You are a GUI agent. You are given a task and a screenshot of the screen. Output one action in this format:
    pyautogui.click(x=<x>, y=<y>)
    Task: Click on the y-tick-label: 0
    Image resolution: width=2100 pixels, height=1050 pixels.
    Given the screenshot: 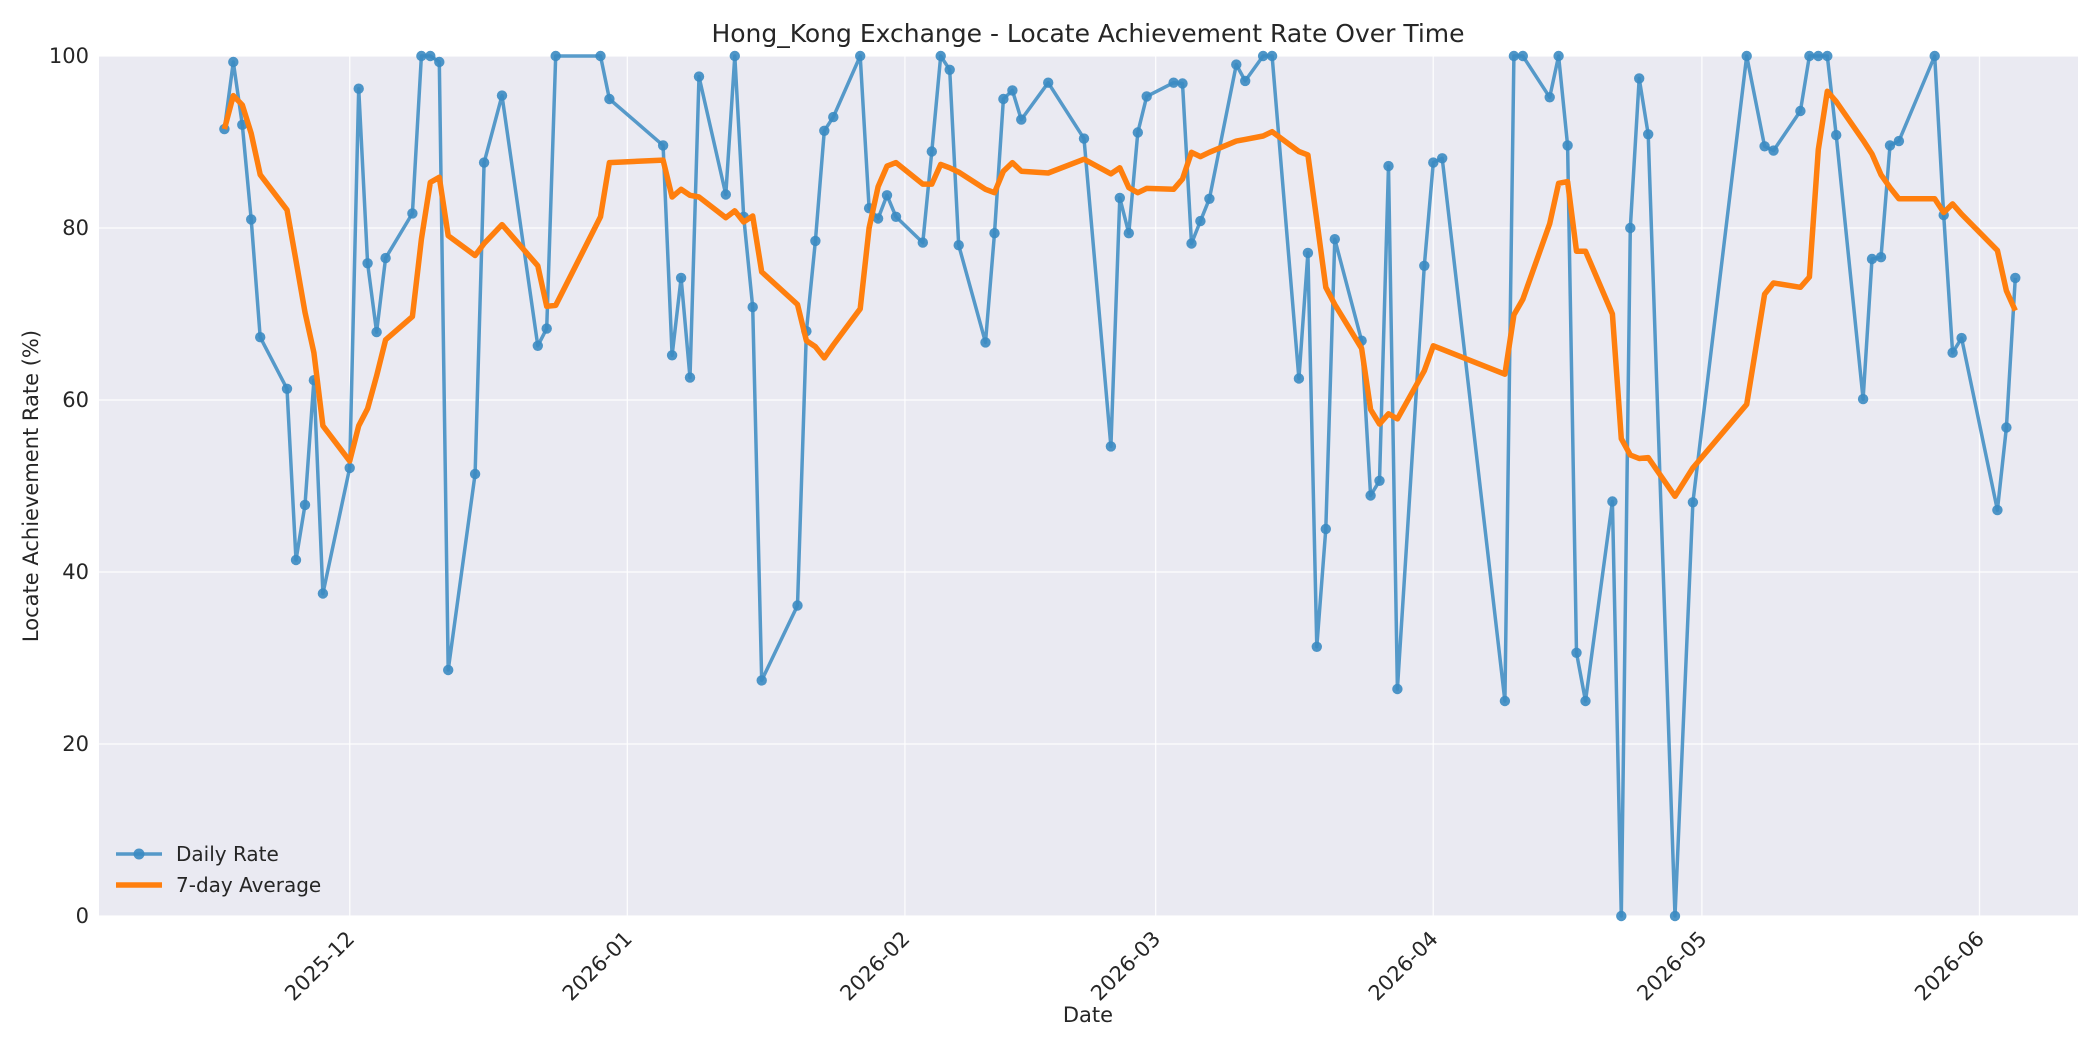 What is the action you would take?
    pyautogui.click(x=82, y=916)
    